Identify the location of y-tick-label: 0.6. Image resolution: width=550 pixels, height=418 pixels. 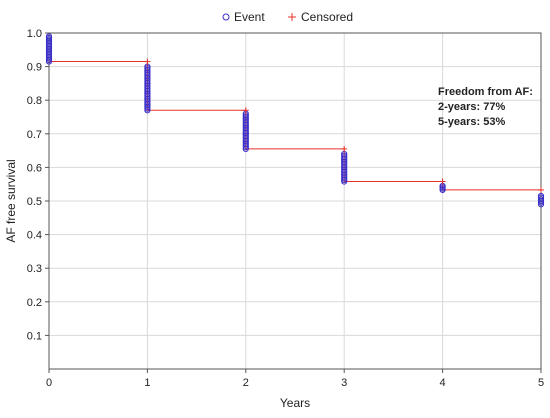
(34, 168).